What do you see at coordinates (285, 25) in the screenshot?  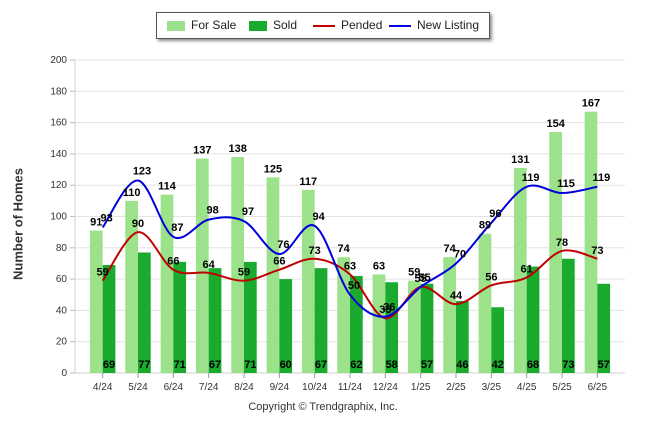 I see `legend-label-sold: Sold` at bounding box center [285, 25].